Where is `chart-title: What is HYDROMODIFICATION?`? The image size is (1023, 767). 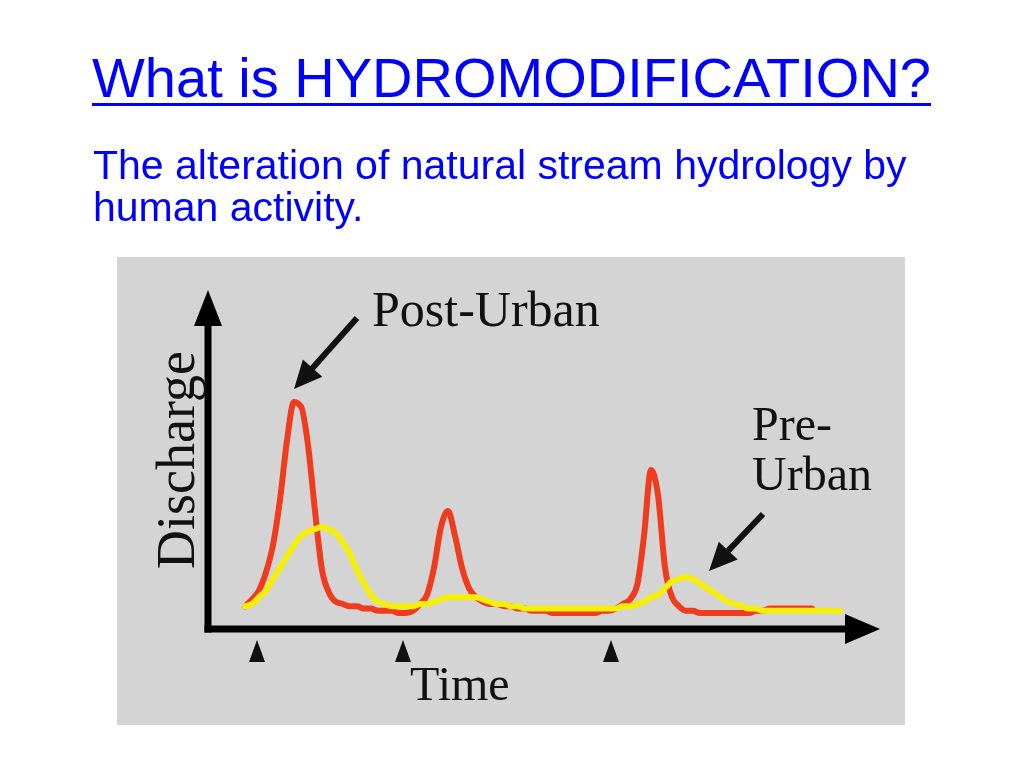 chart-title: What is HYDROMODIFICATION? is located at coordinates (511, 78).